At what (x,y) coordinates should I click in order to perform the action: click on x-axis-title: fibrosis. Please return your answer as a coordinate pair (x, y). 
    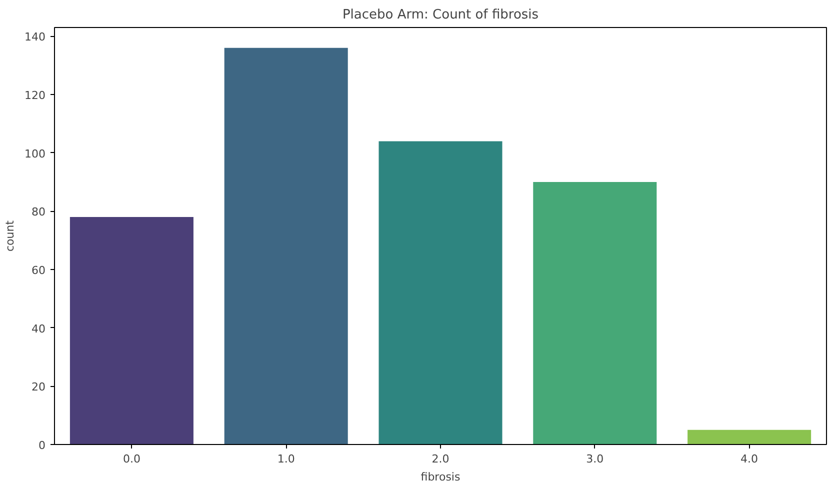
    Looking at the image, I should click on (440, 477).